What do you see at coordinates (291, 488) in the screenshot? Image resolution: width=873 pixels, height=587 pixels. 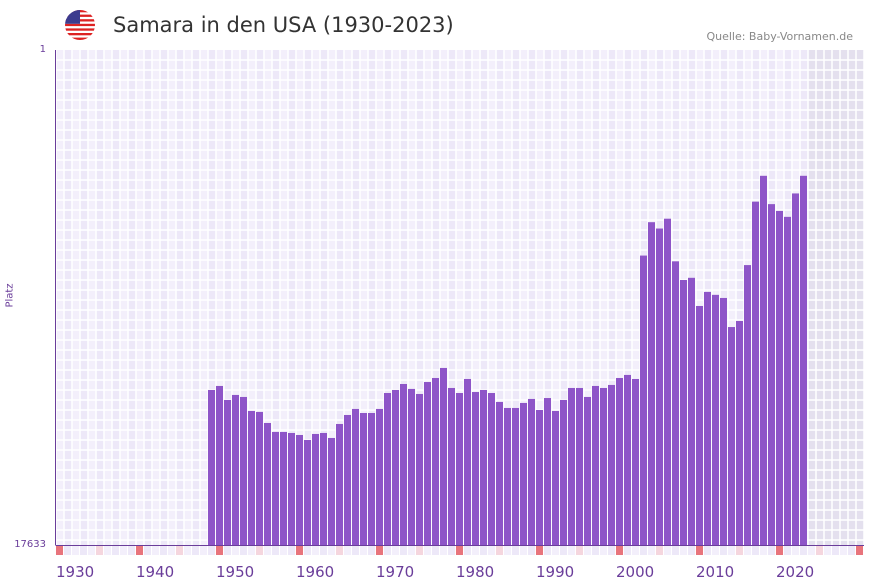 I see `bar-1959` at bounding box center [291, 488].